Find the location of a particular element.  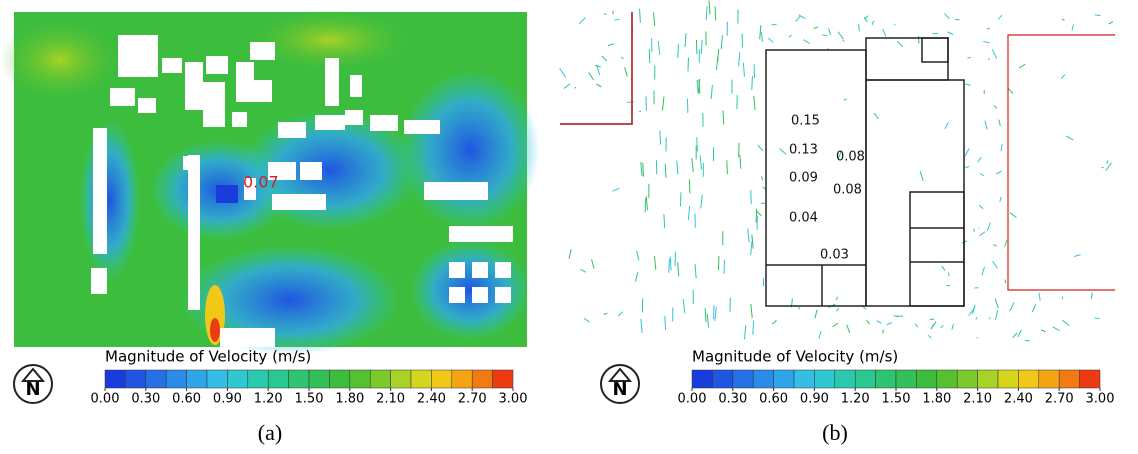

colorbar-tick-label: 1.80 is located at coordinates (936, 399).